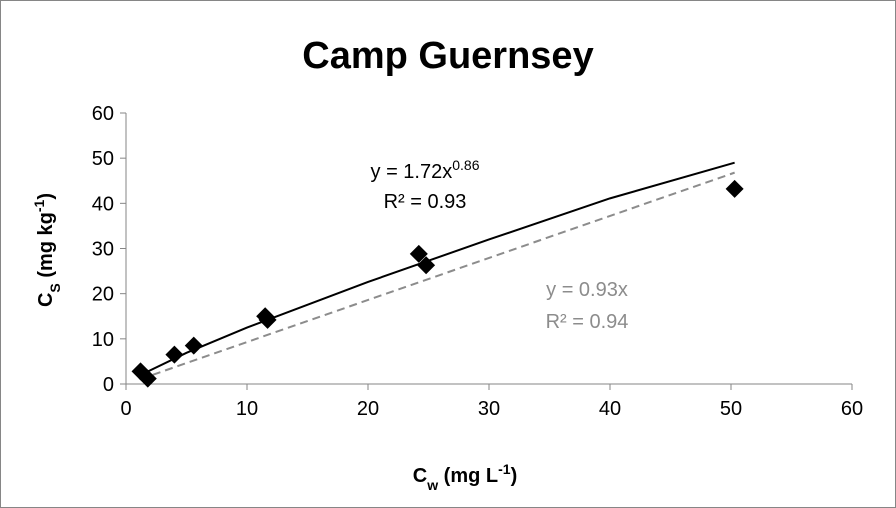 The image size is (896, 508). I want to click on x-tick-label: 0, so click(125, 409).